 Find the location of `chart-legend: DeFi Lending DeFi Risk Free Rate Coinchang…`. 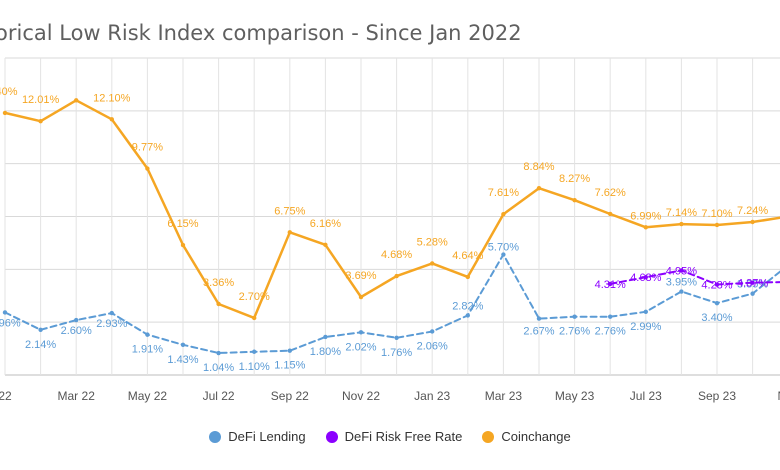

chart-legend: DeFi Lending DeFi Risk Free Rate Coinchang… is located at coordinates (390, 436).